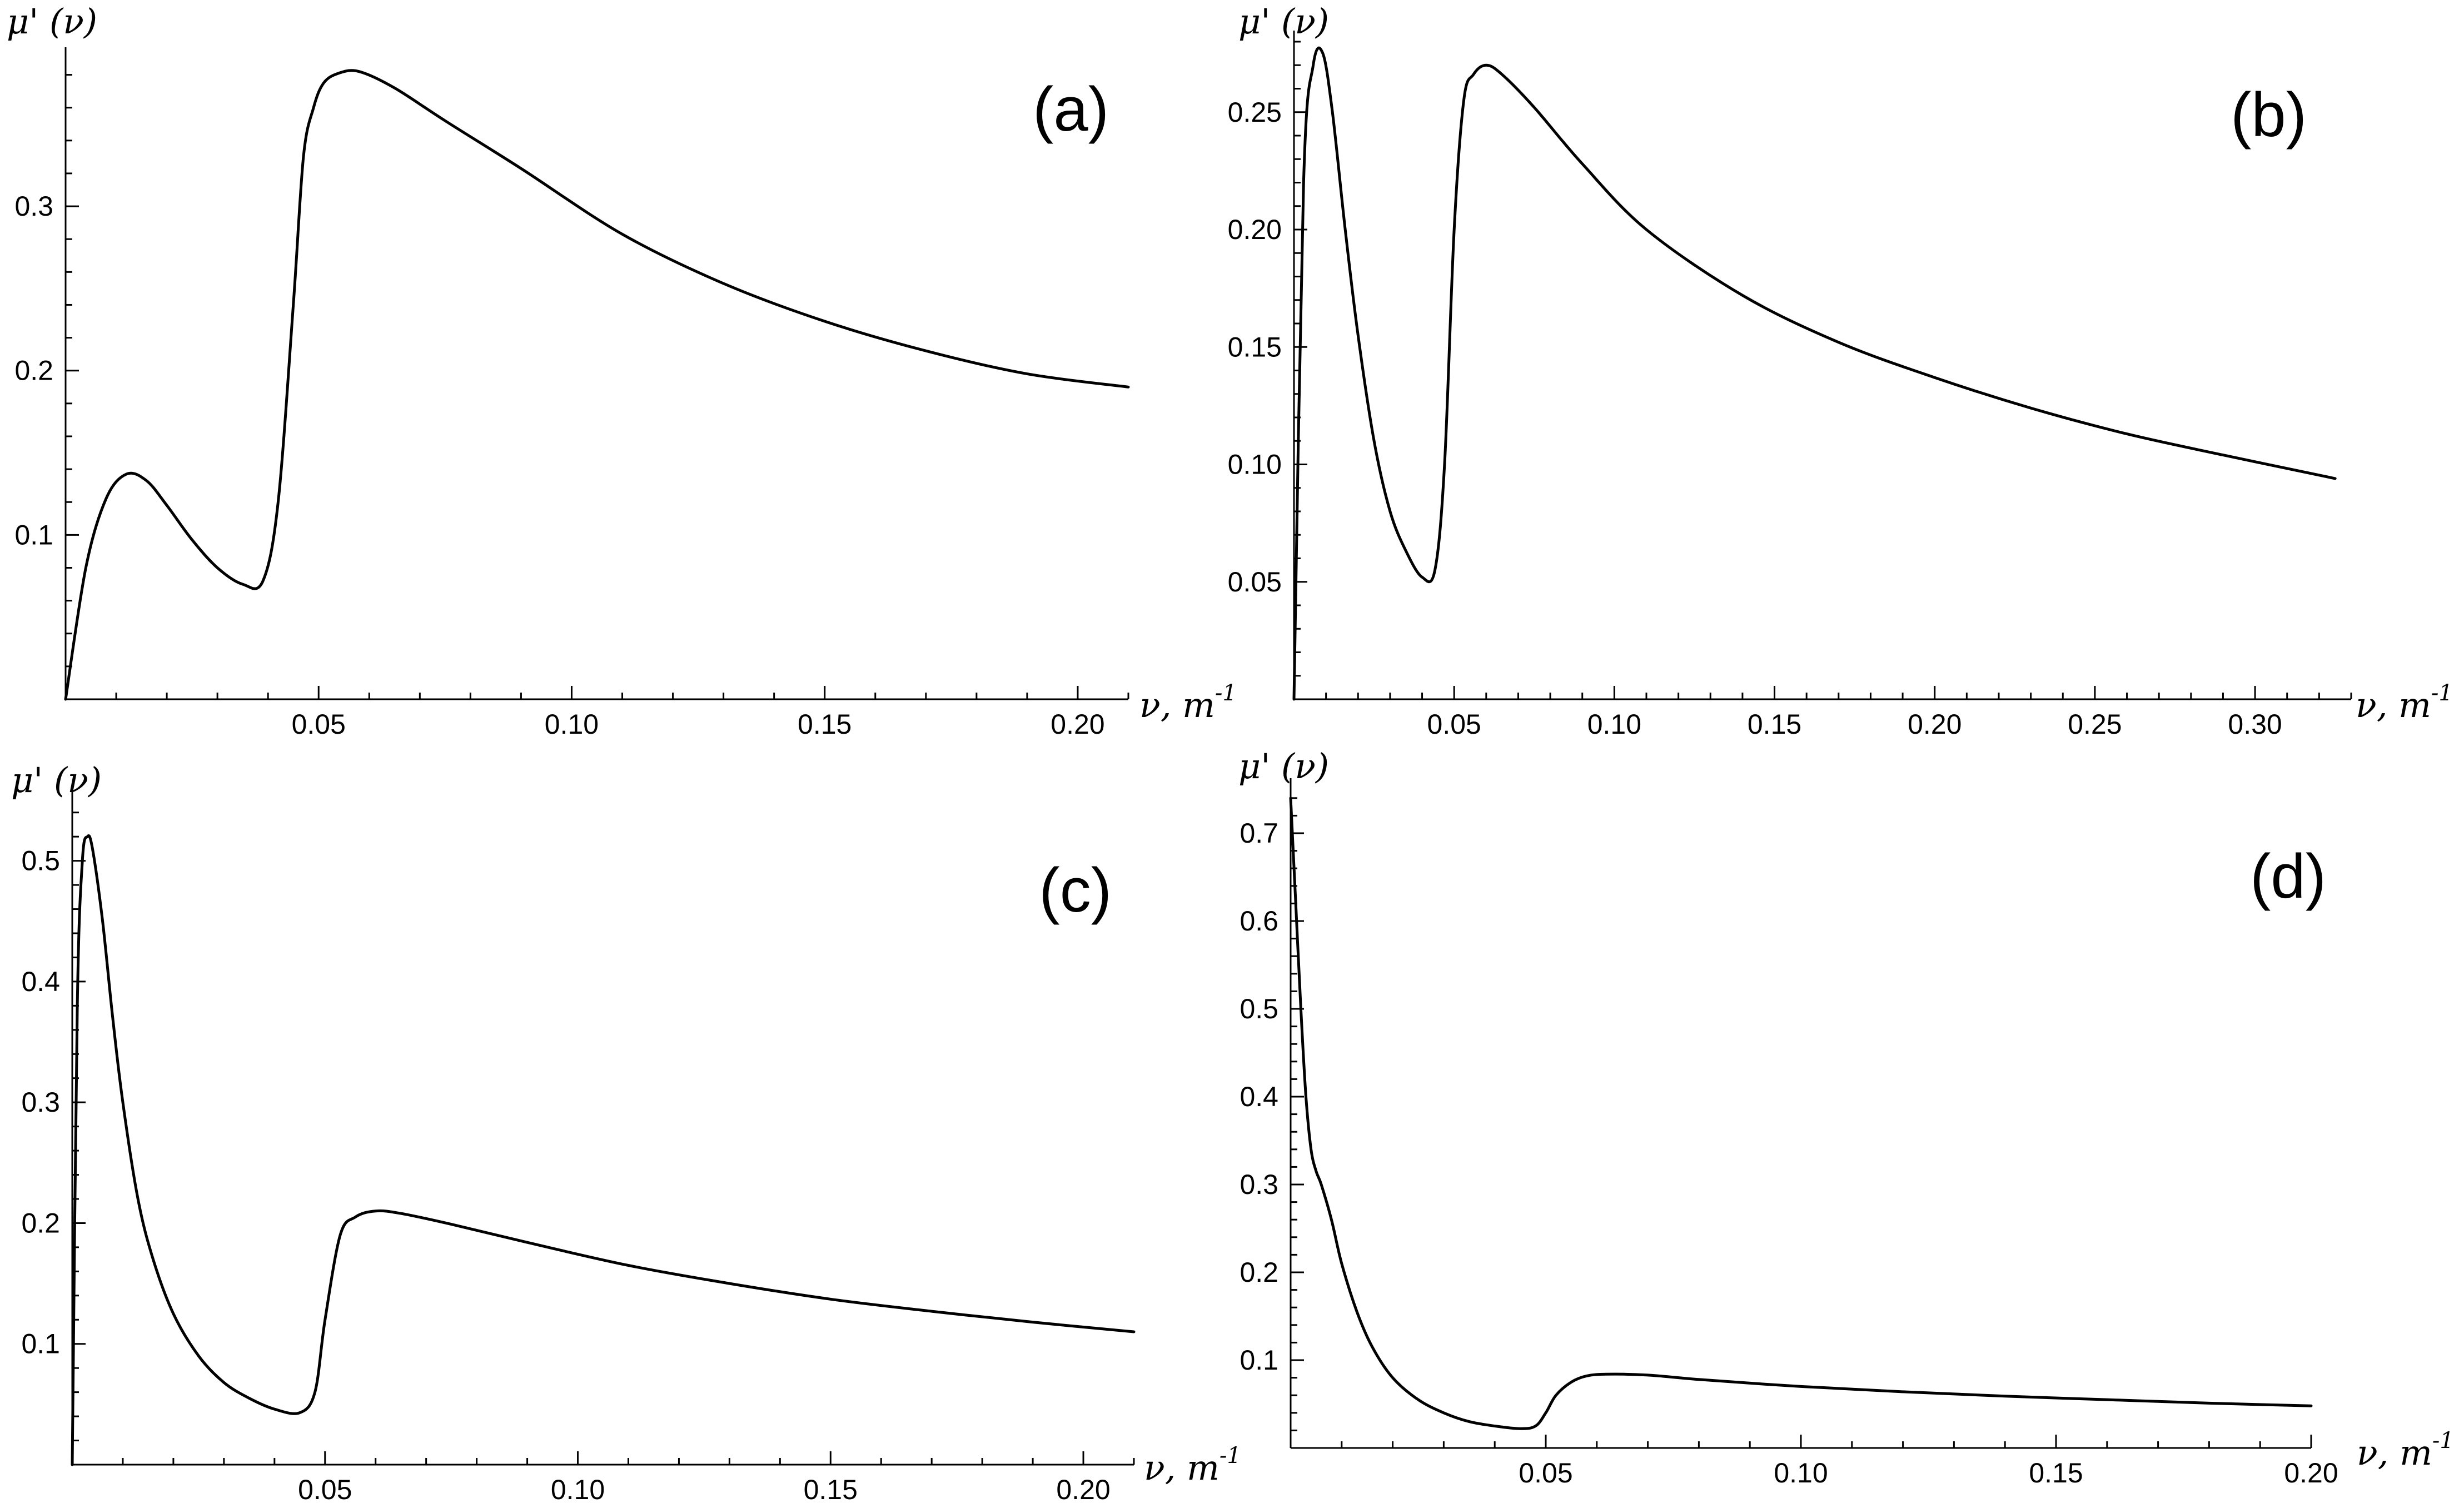 Image resolution: width=2464 pixels, height=1508 pixels. What do you see at coordinates (1075, 890) in the screenshot?
I see `panel-label: (c)` at bounding box center [1075, 890].